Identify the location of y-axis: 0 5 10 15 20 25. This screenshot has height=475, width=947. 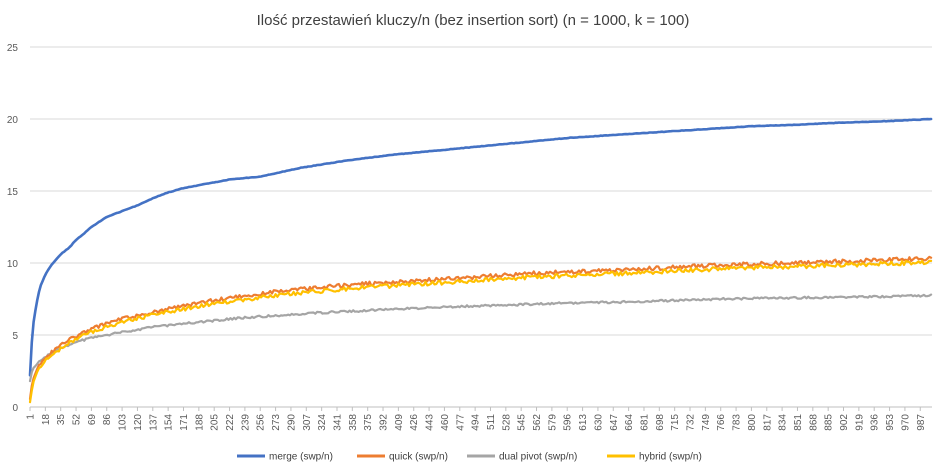
(13, 228).